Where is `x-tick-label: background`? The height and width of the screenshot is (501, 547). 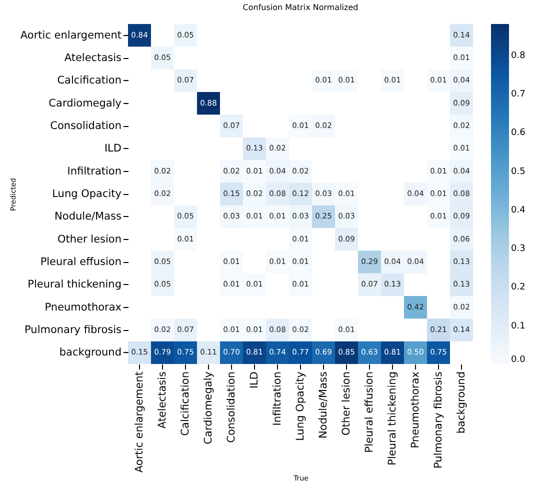 x-tick-label: background is located at coordinates (462, 403).